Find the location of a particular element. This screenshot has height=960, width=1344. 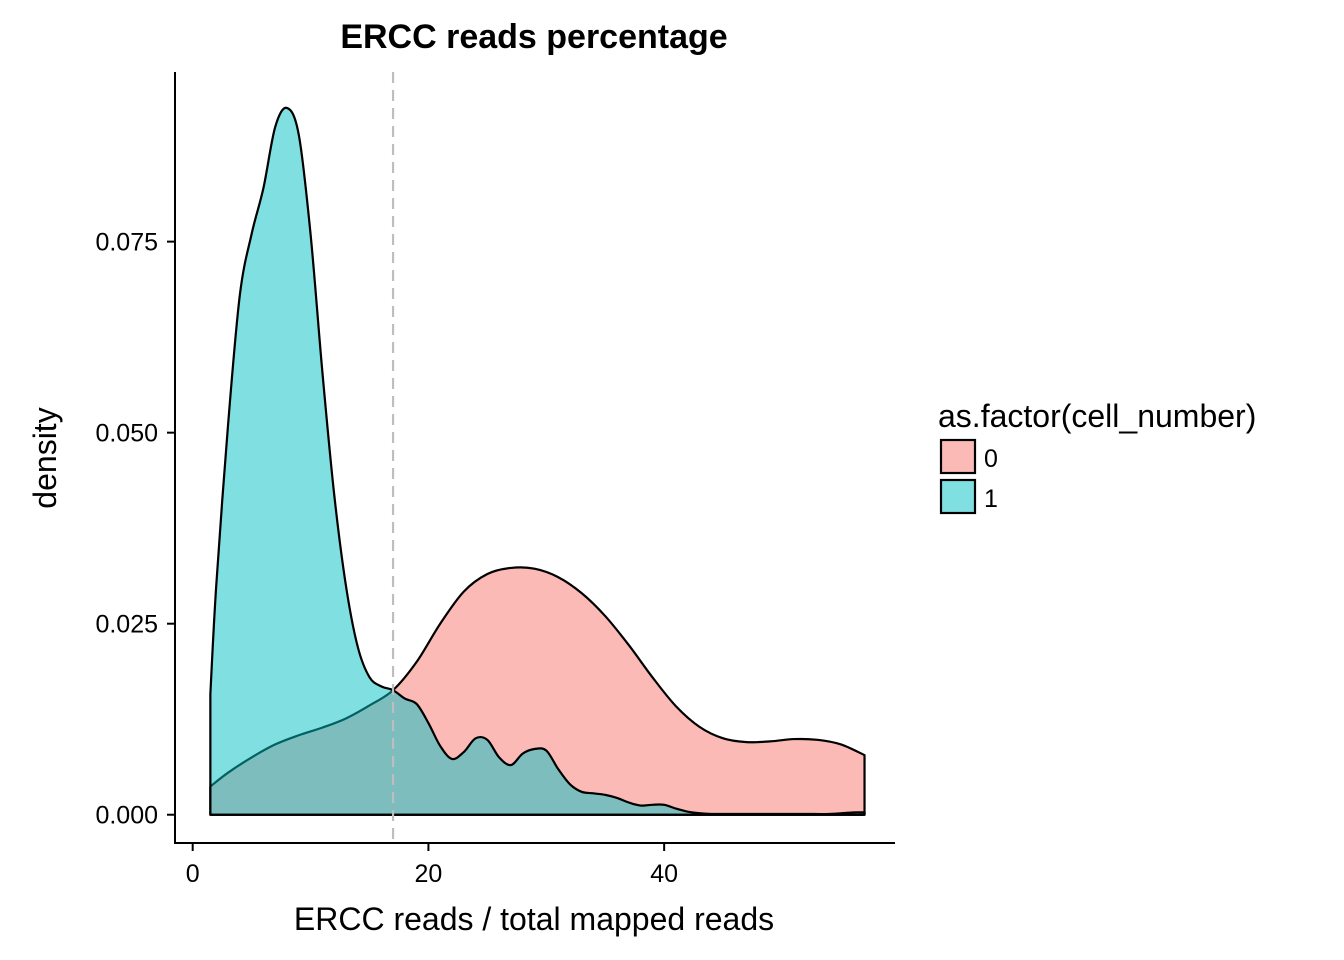

y-tick-label: 0.075 is located at coordinates (126, 243).